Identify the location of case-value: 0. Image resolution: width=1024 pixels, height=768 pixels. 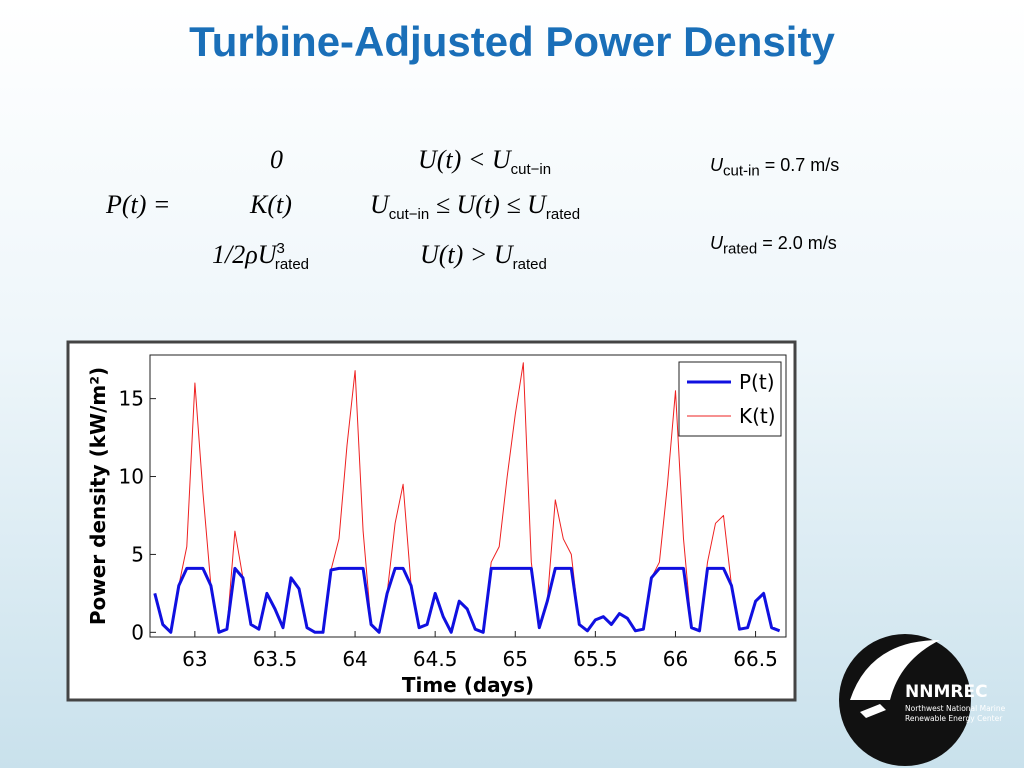
(276, 160).